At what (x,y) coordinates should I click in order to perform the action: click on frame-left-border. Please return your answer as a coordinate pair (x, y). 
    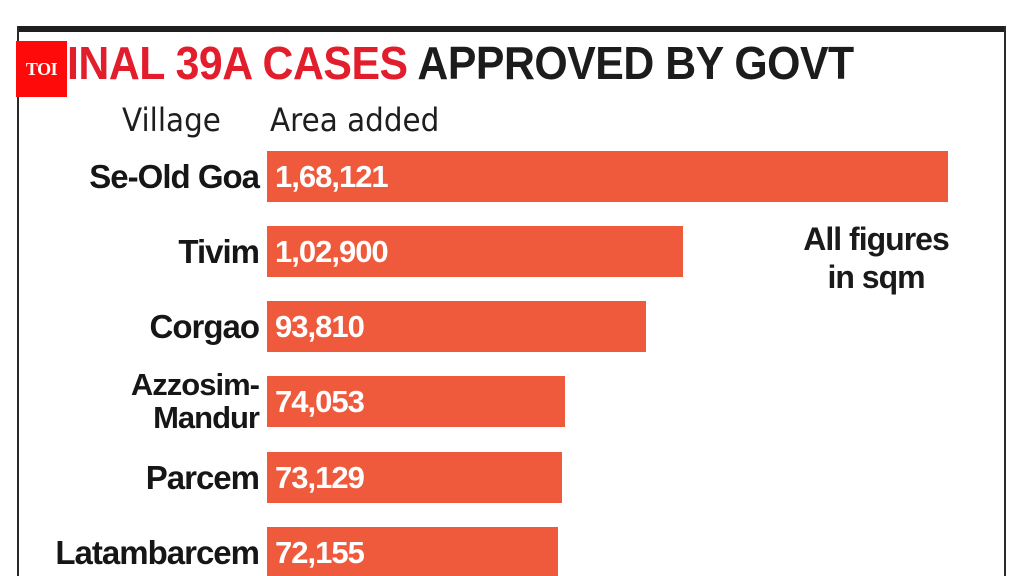
    Looking at the image, I should click on (18, 301).